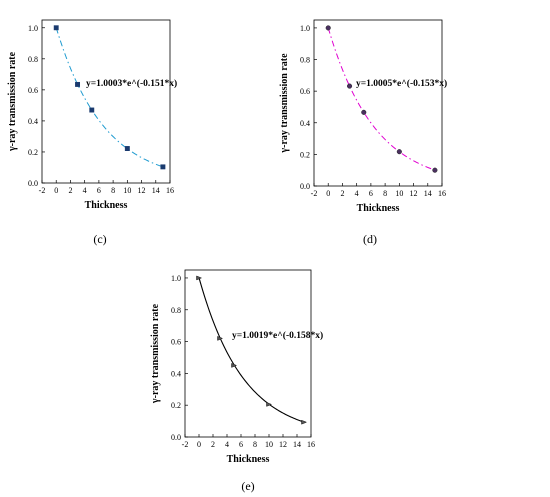 The height and width of the screenshot is (497, 550). I want to click on panel-letter: (c), so click(99, 239).